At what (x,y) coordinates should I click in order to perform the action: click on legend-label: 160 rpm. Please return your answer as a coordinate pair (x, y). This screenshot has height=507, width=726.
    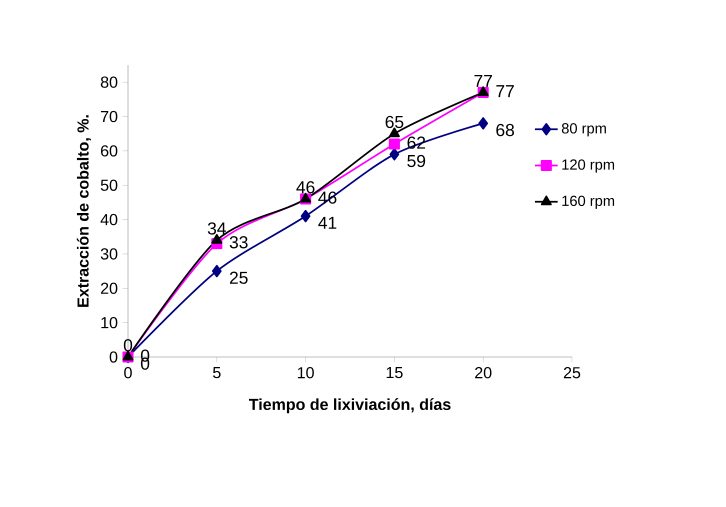
    Looking at the image, I should click on (588, 202).